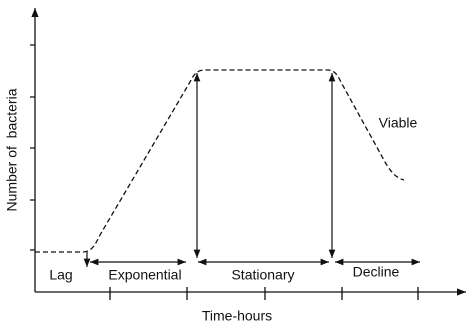 This screenshot has width=474, height=327. What do you see at coordinates (376, 272) in the screenshot?
I see `phase-label: Decline` at bounding box center [376, 272].